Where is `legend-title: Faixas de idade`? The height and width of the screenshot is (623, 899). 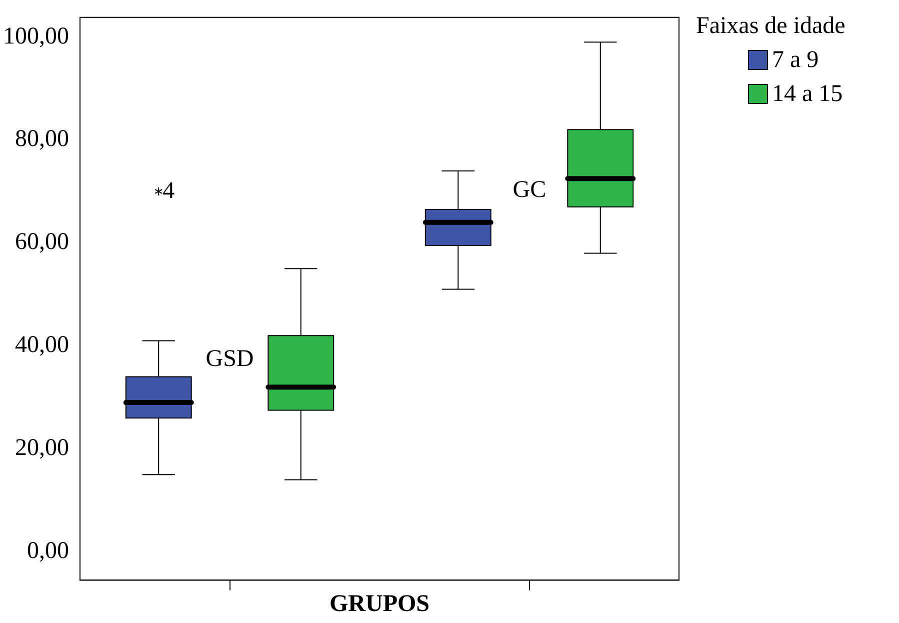 legend-title: Faixas de idade is located at coordinates (771, 26).